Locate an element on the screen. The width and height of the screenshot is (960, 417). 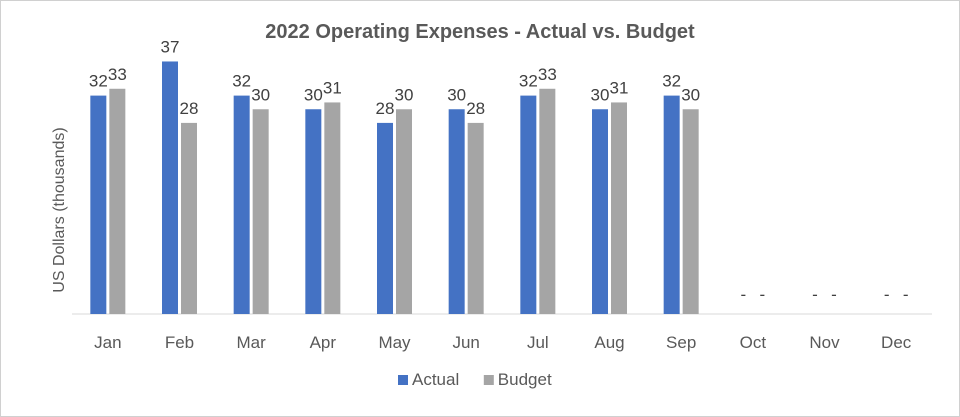
data-label-actual-may: 28 is located at coordinates (385, 108).